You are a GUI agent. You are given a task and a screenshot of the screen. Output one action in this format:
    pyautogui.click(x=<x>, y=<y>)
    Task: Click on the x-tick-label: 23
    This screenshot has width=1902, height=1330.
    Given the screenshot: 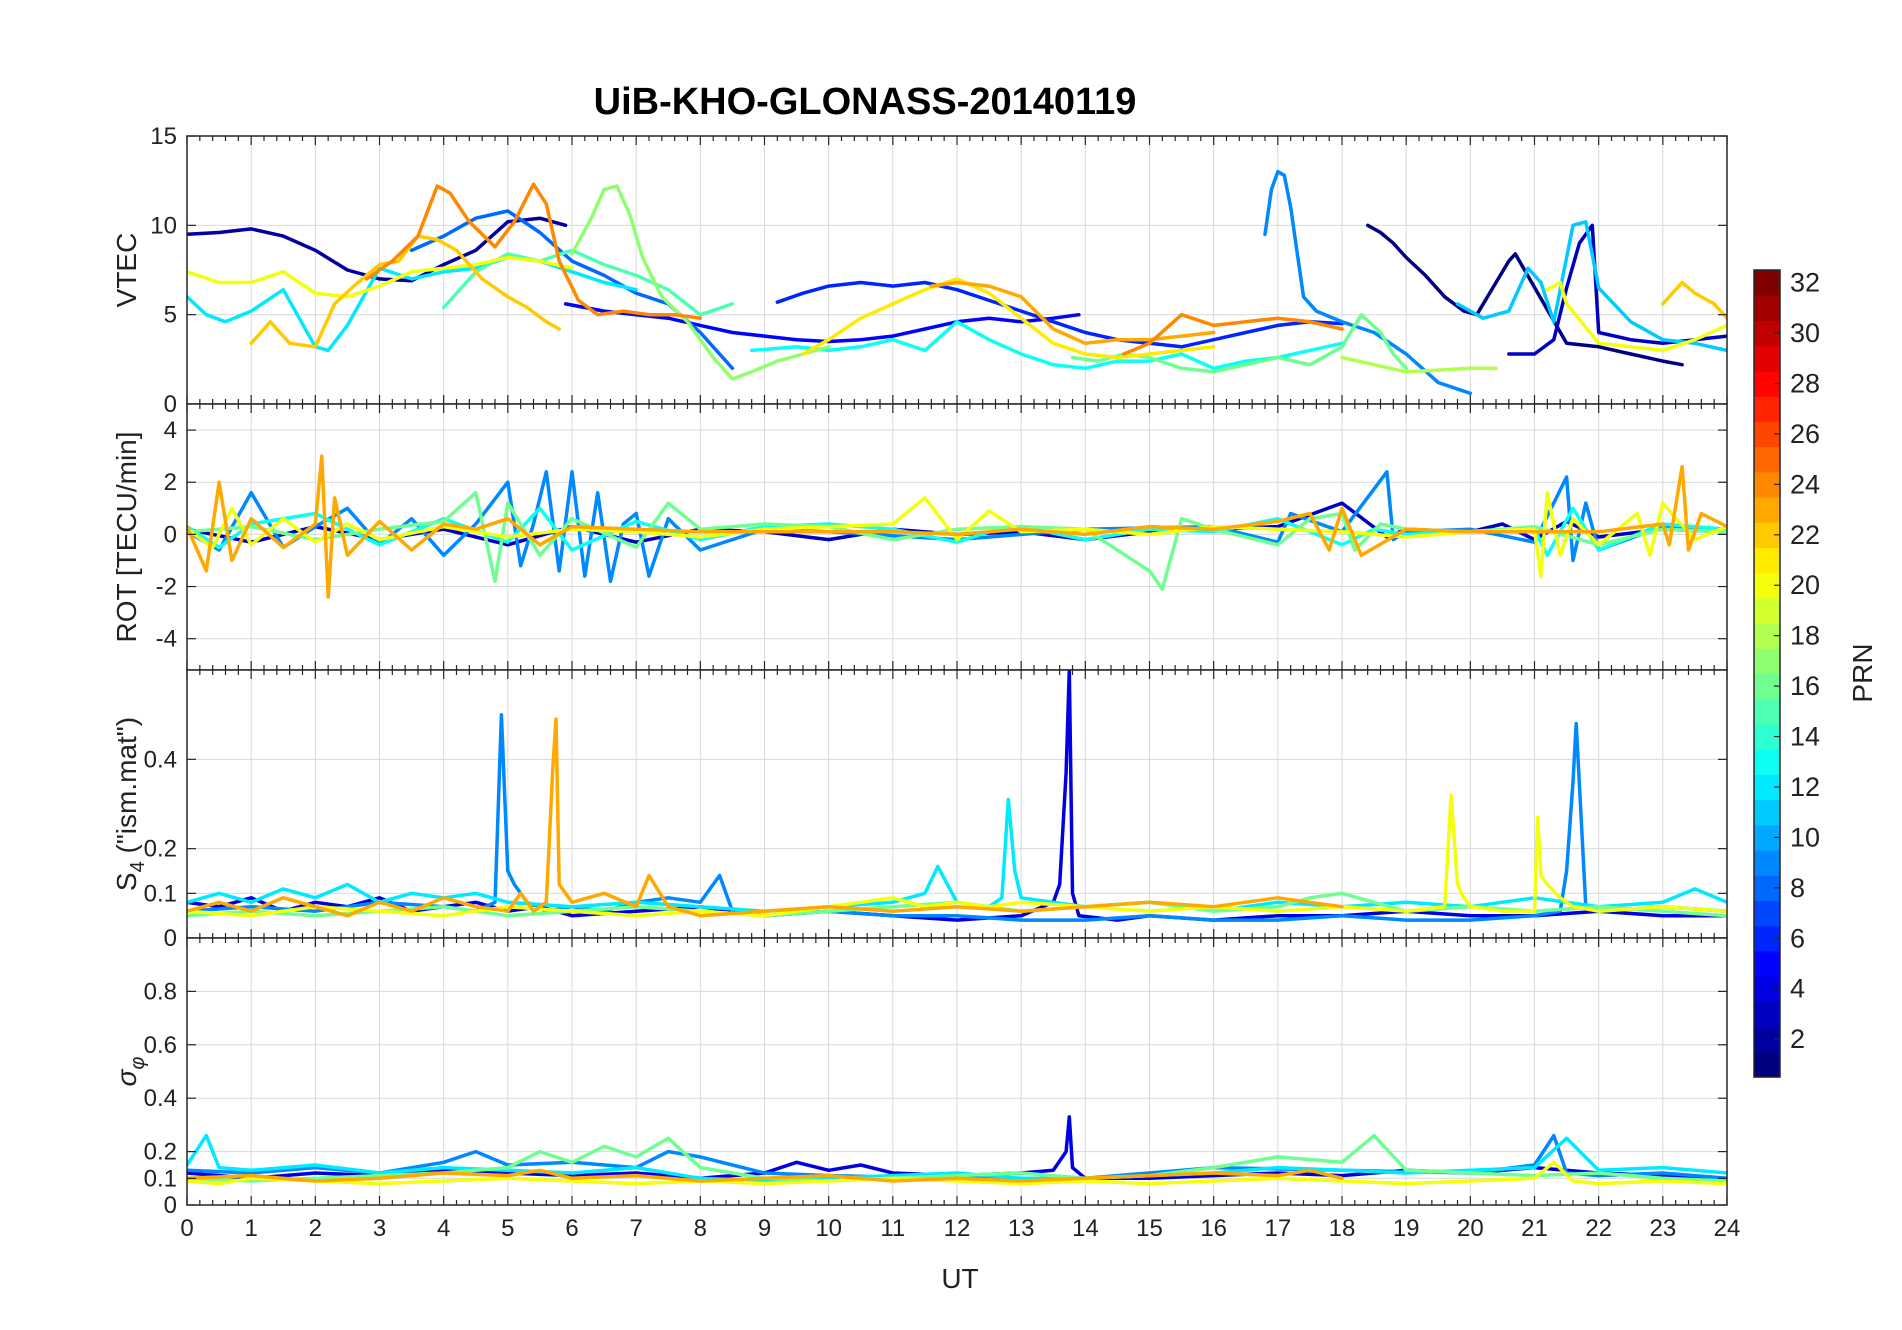 What is the action you would take?
    pyautogui.click(x=1662, y=1228)
    